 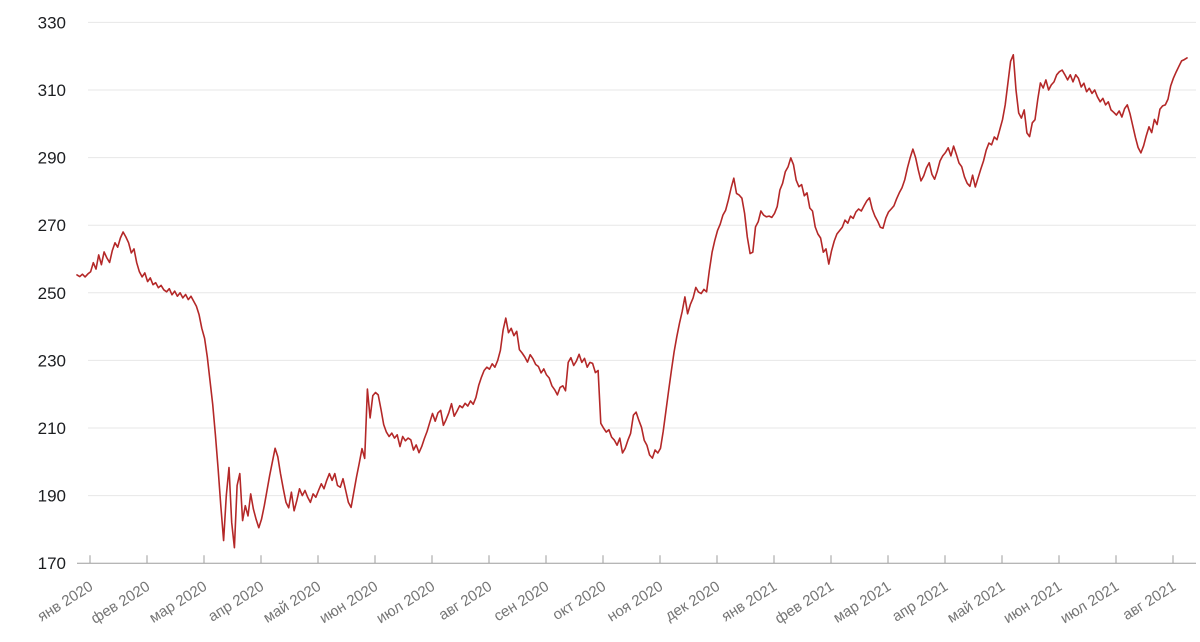 I want to click on x-axis-label: июн 2020, so click(x=349, y=602).